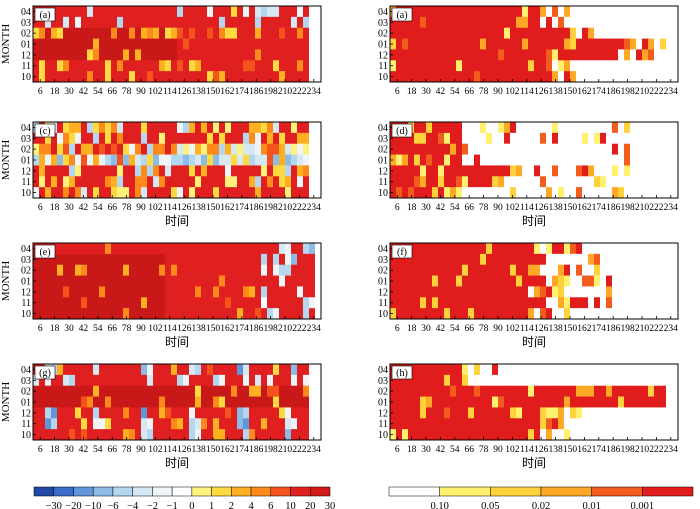 The height and width of the screenshot is (509, 700). I want to click on y-tick-label: 10, so click(26, 77).